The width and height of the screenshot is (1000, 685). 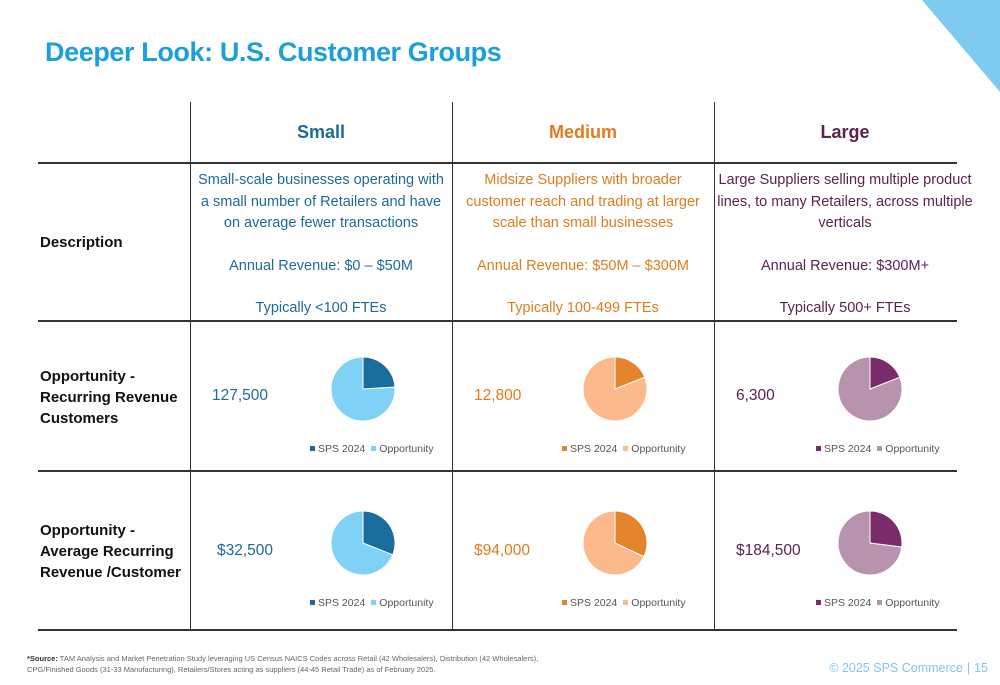 What do you see at coordinates (582, 132) in the screenshot?
I see `column-header-medium: Medium` at bounding box center [582, 132].